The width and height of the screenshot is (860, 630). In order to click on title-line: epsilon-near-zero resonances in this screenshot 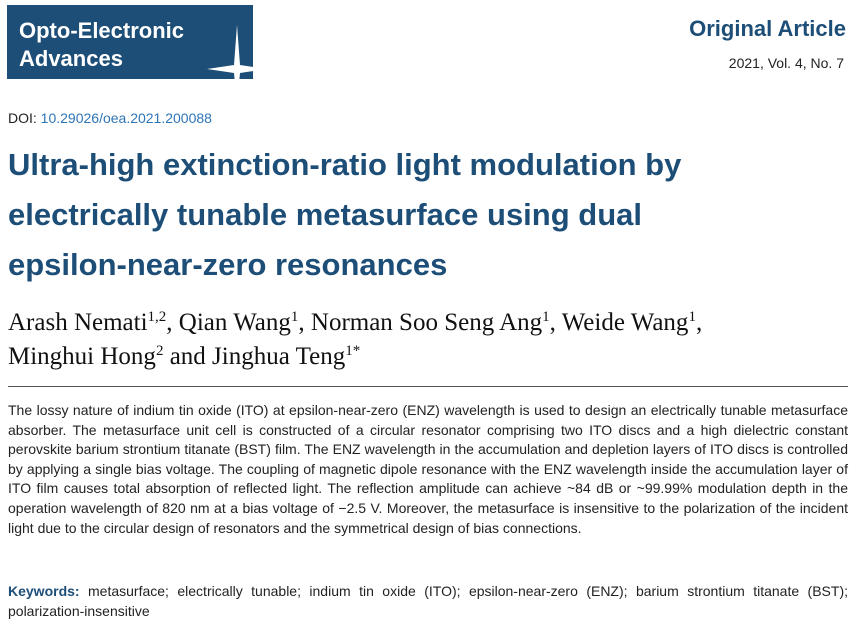, I will do `click(228, 264)`.